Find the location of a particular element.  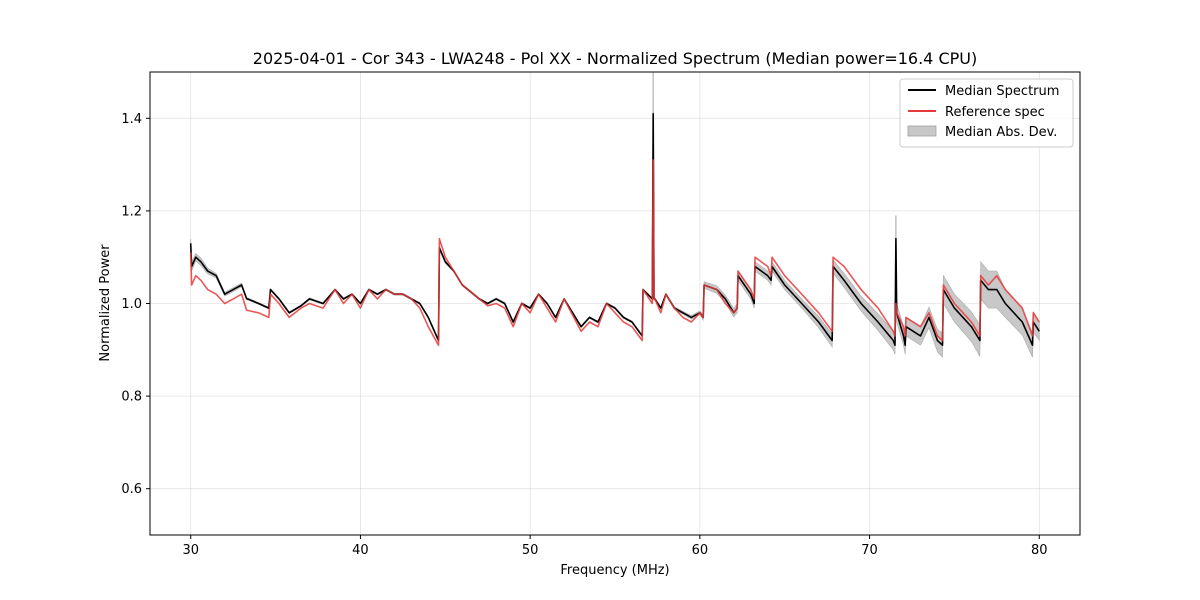

y-tick-label: 0.8 is located at coordinates (131, 397).